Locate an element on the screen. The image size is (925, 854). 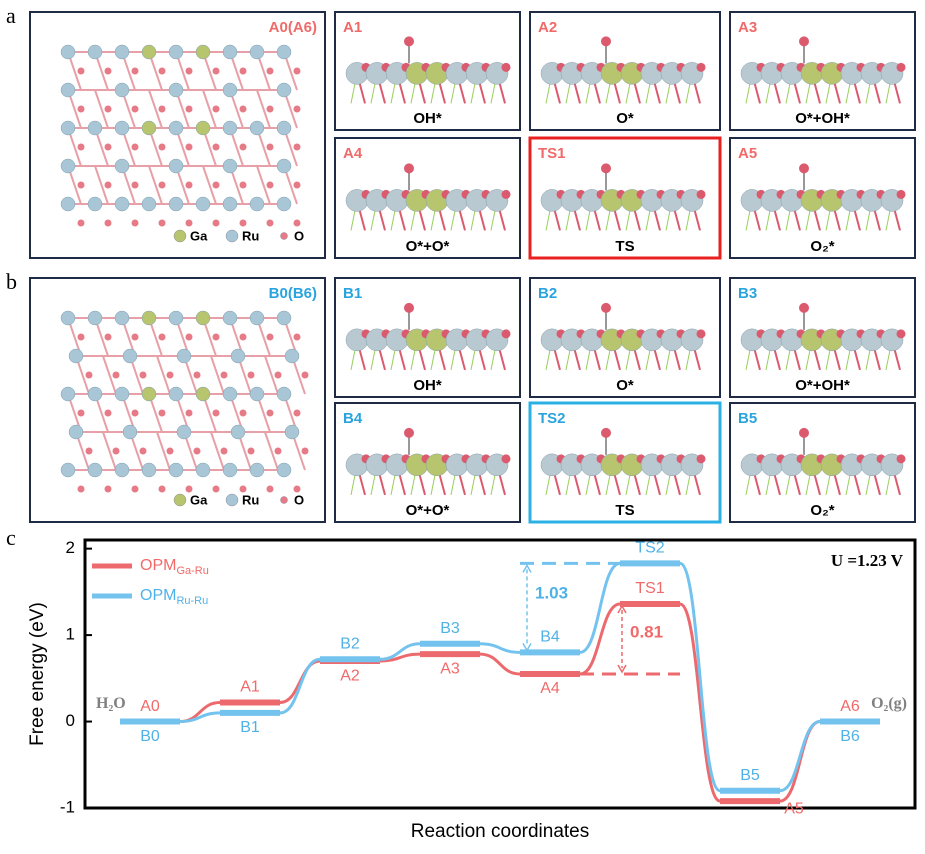
level-label: B5 is located at coordinates (750, 775).